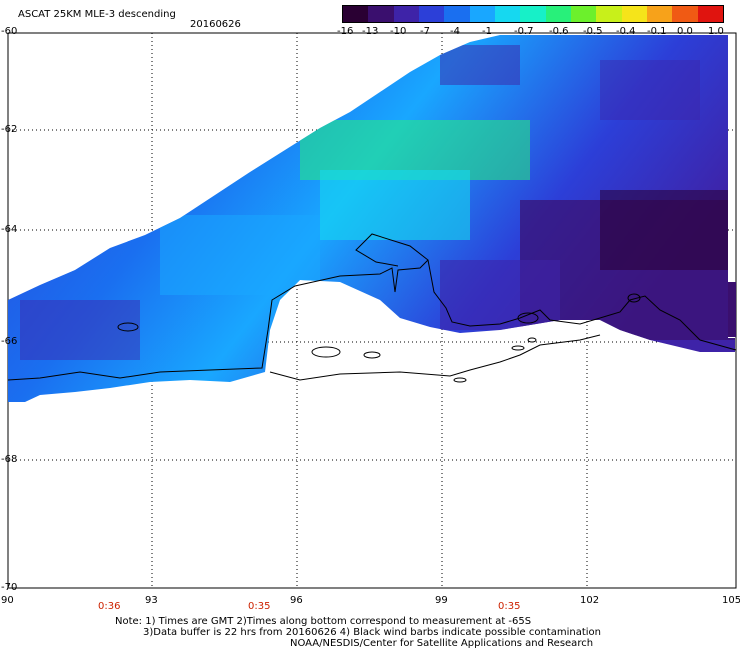 This screenshot has height=650, width=740. What do you see at coordinates (9, 587) in the screenshot?
I see `y-tick-label: -70` at bounding box center [9, 587].